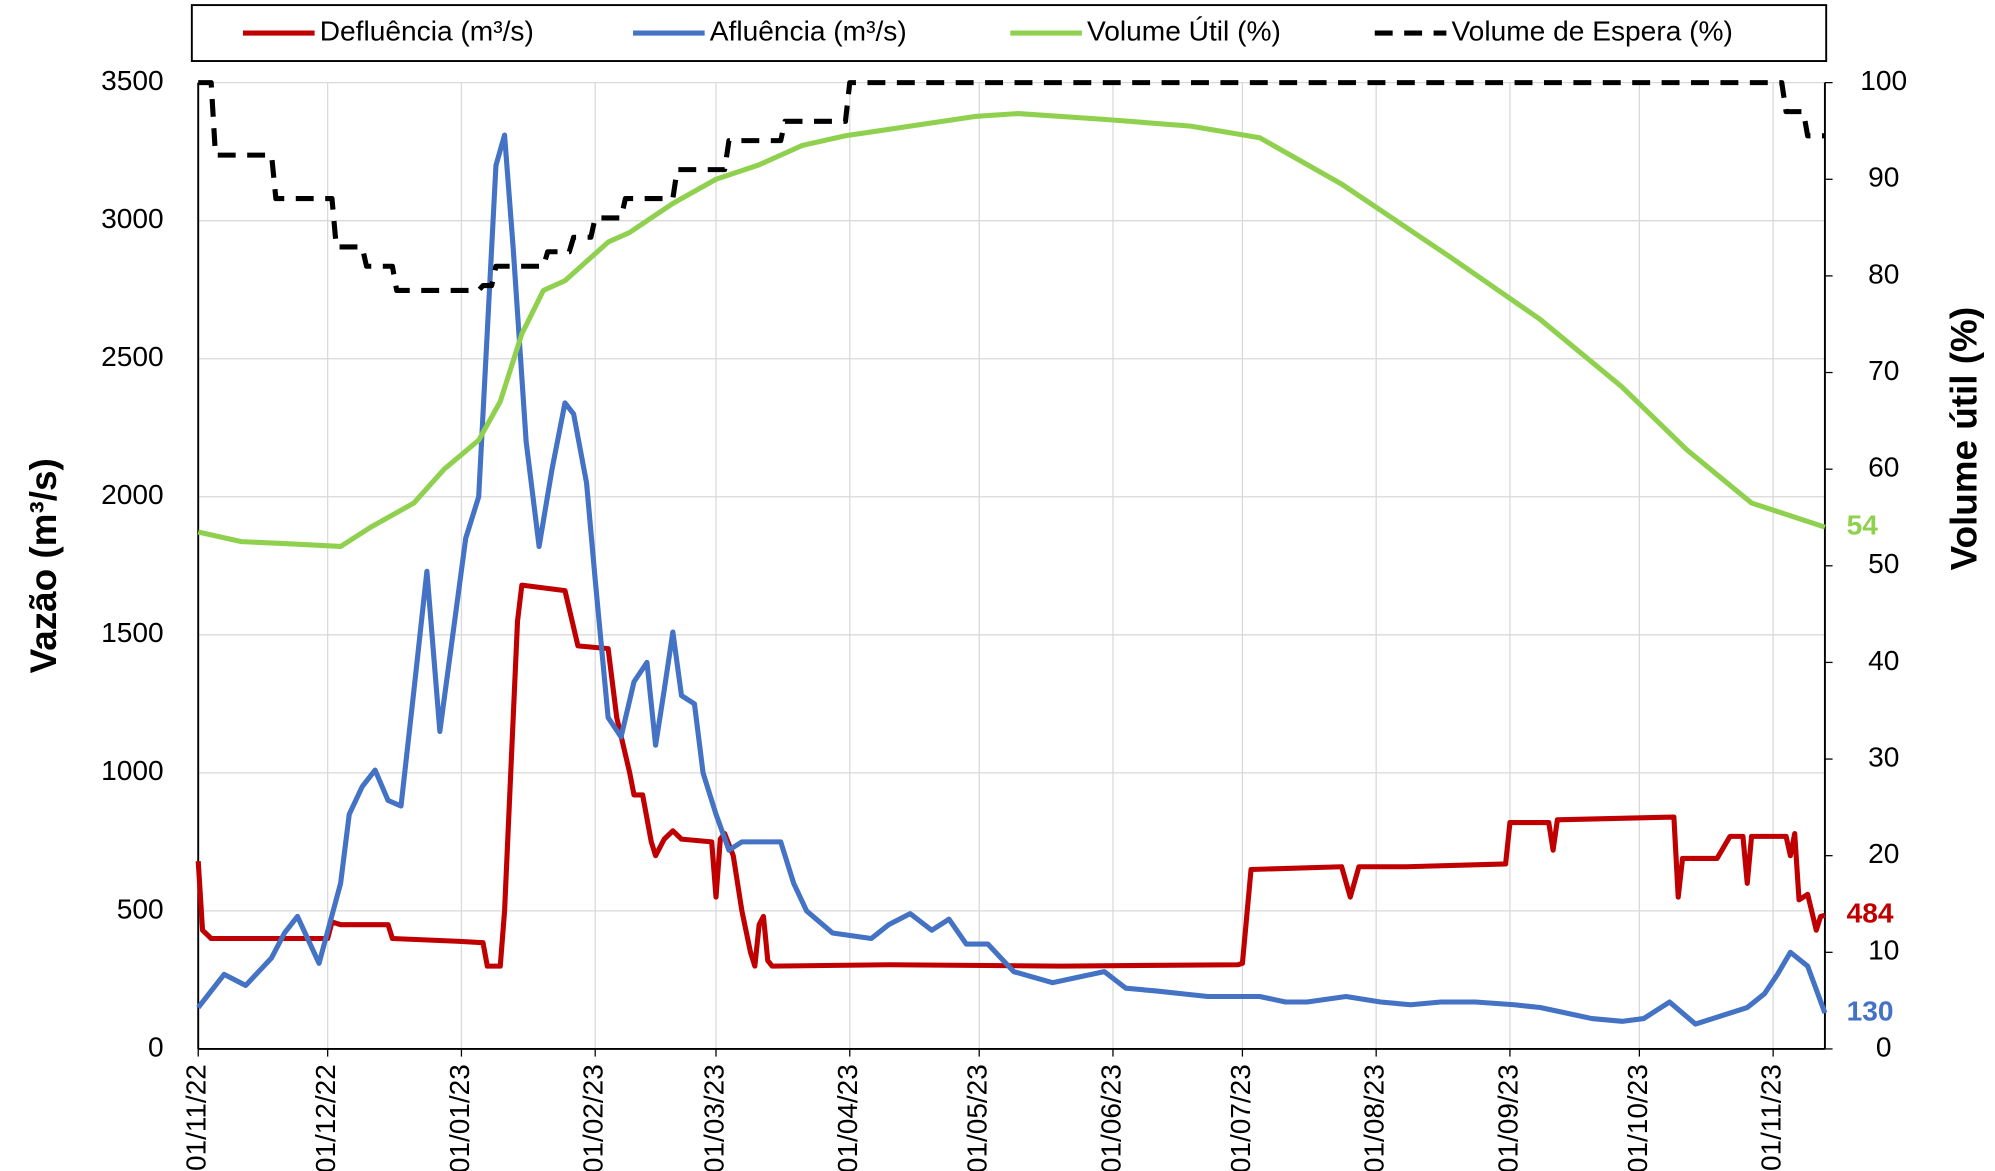 The height and width of the screenshot is (1171, 1995). I want to click on y-tick-label: 3500, so click(132, 80).